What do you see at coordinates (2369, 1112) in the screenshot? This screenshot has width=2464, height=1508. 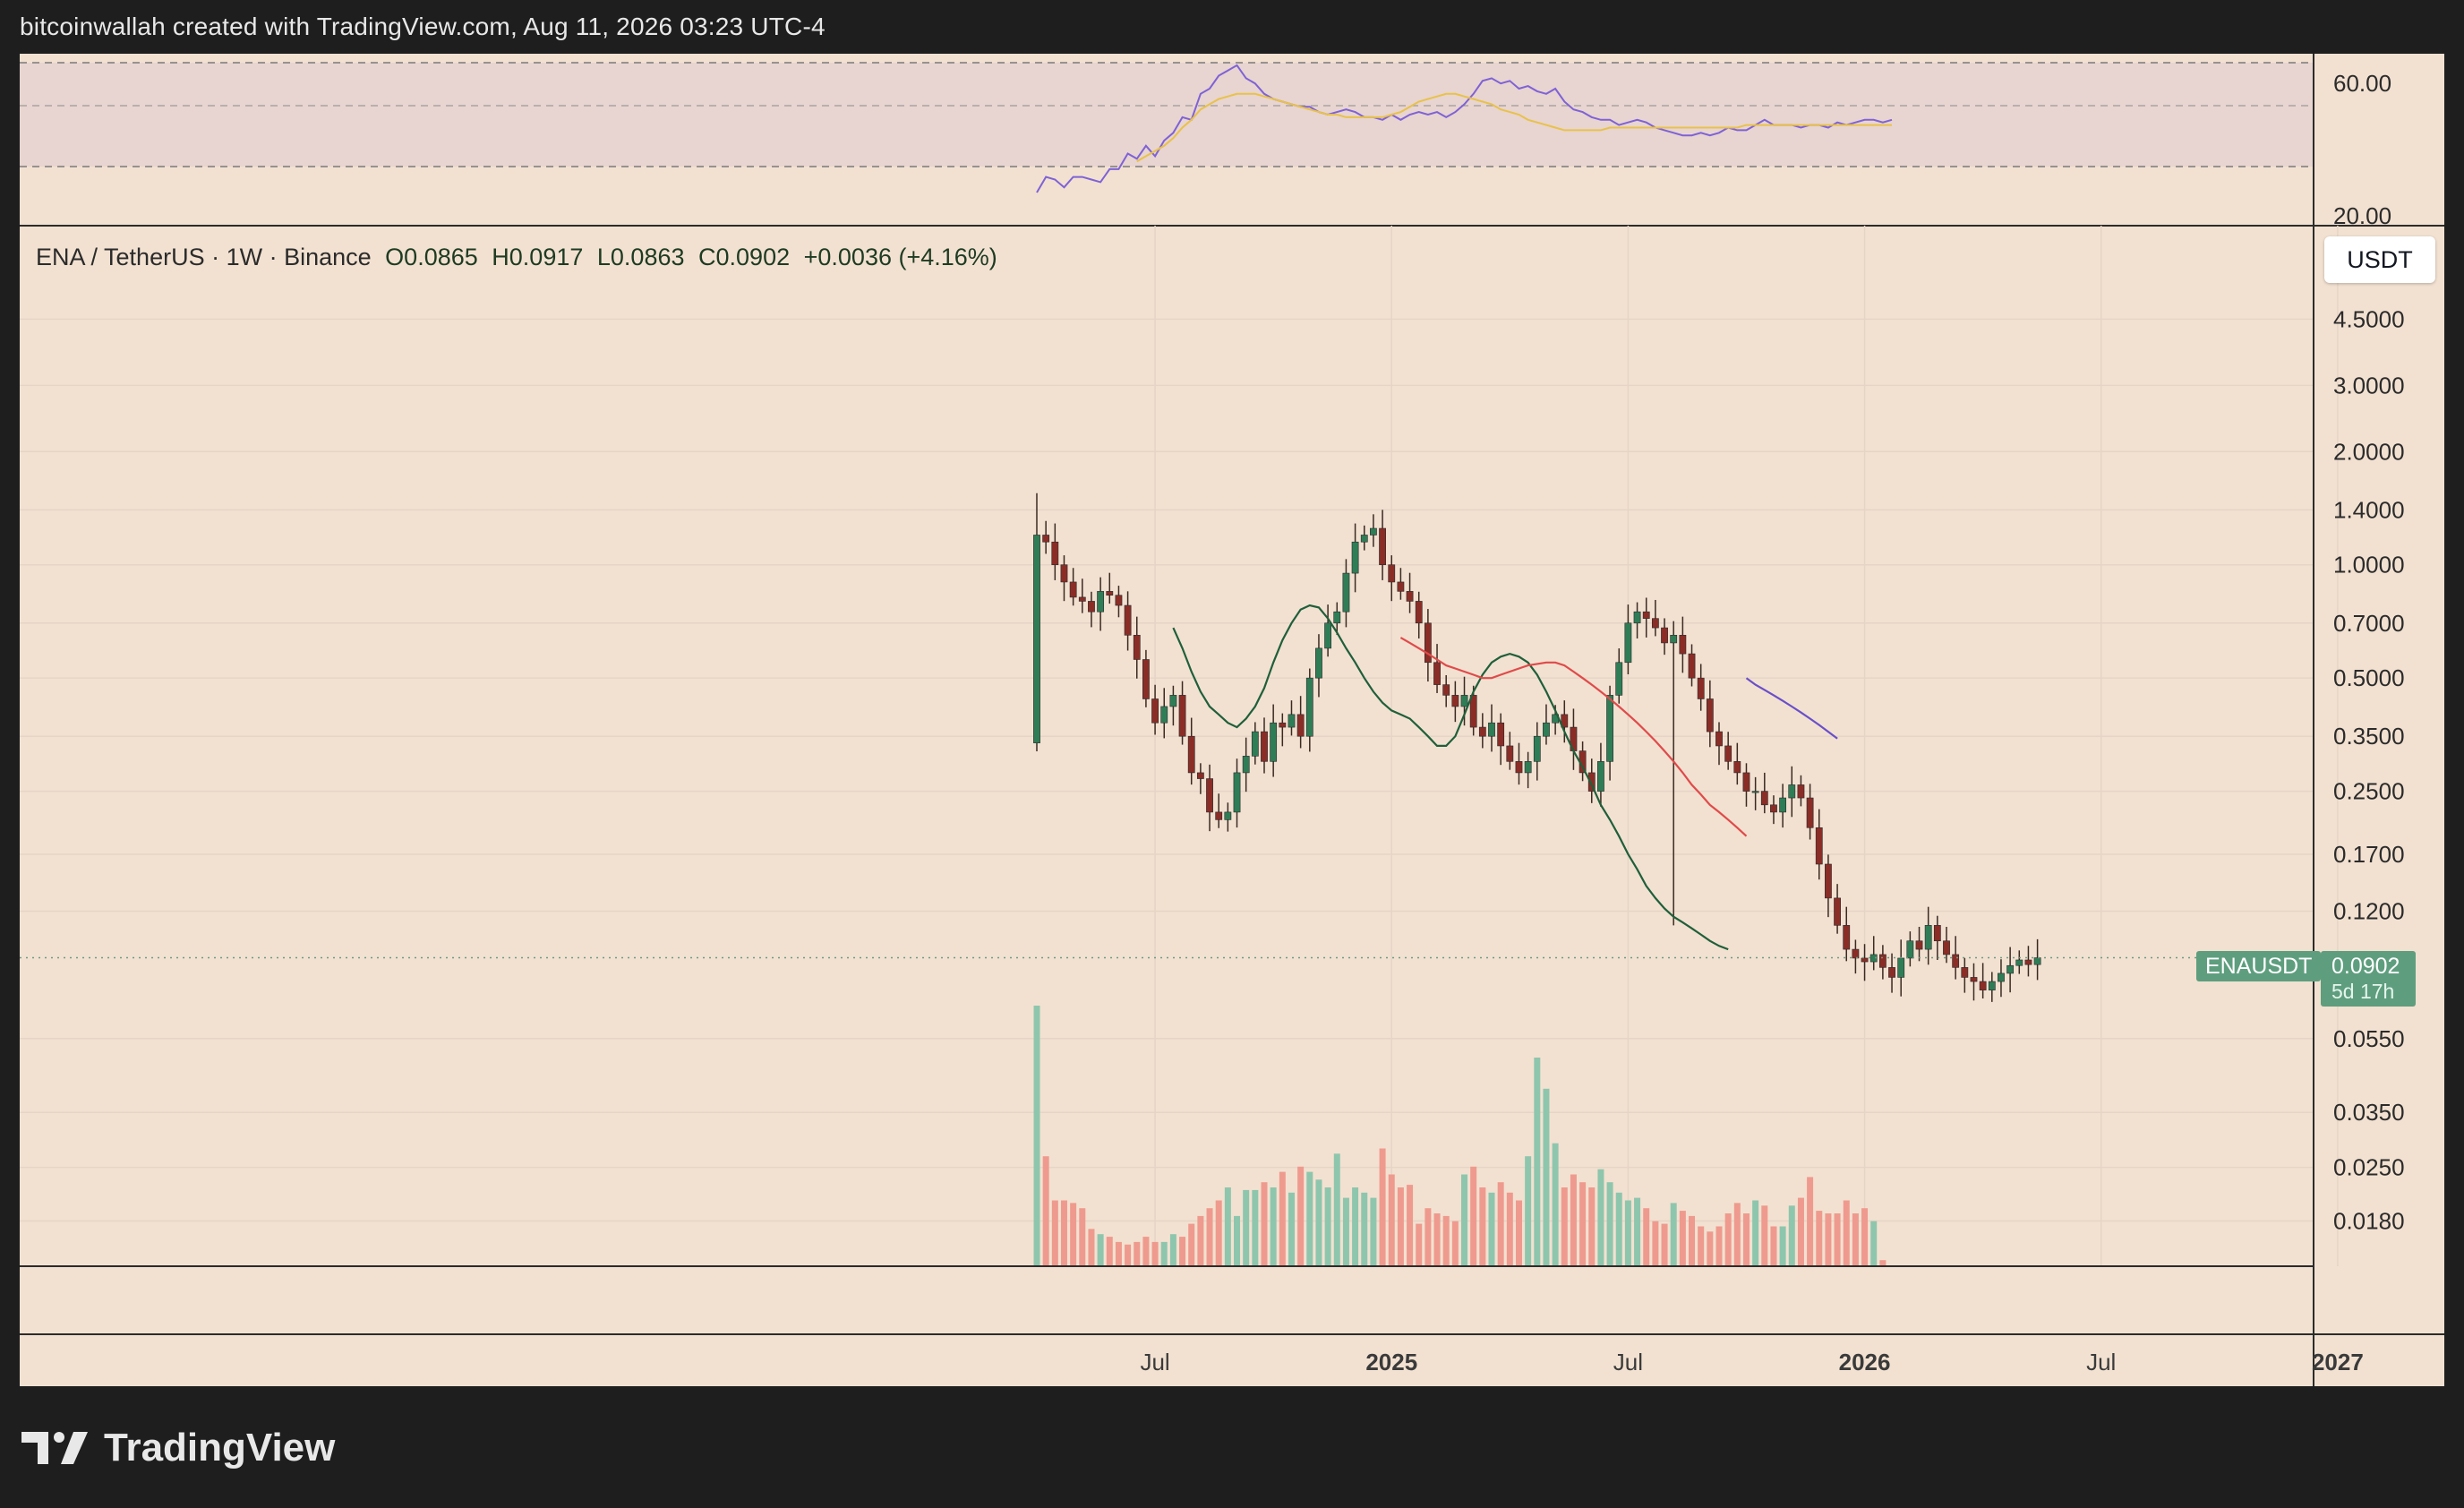 I see `price-tick-label: 0.0350` at bounding box center [2369, 1112].